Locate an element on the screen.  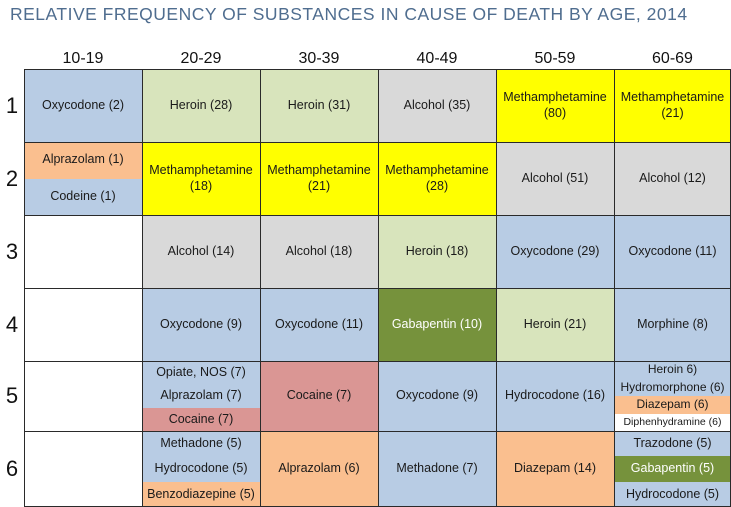
table-cell: Alcohol (12) is located at coordinates (672, 178).